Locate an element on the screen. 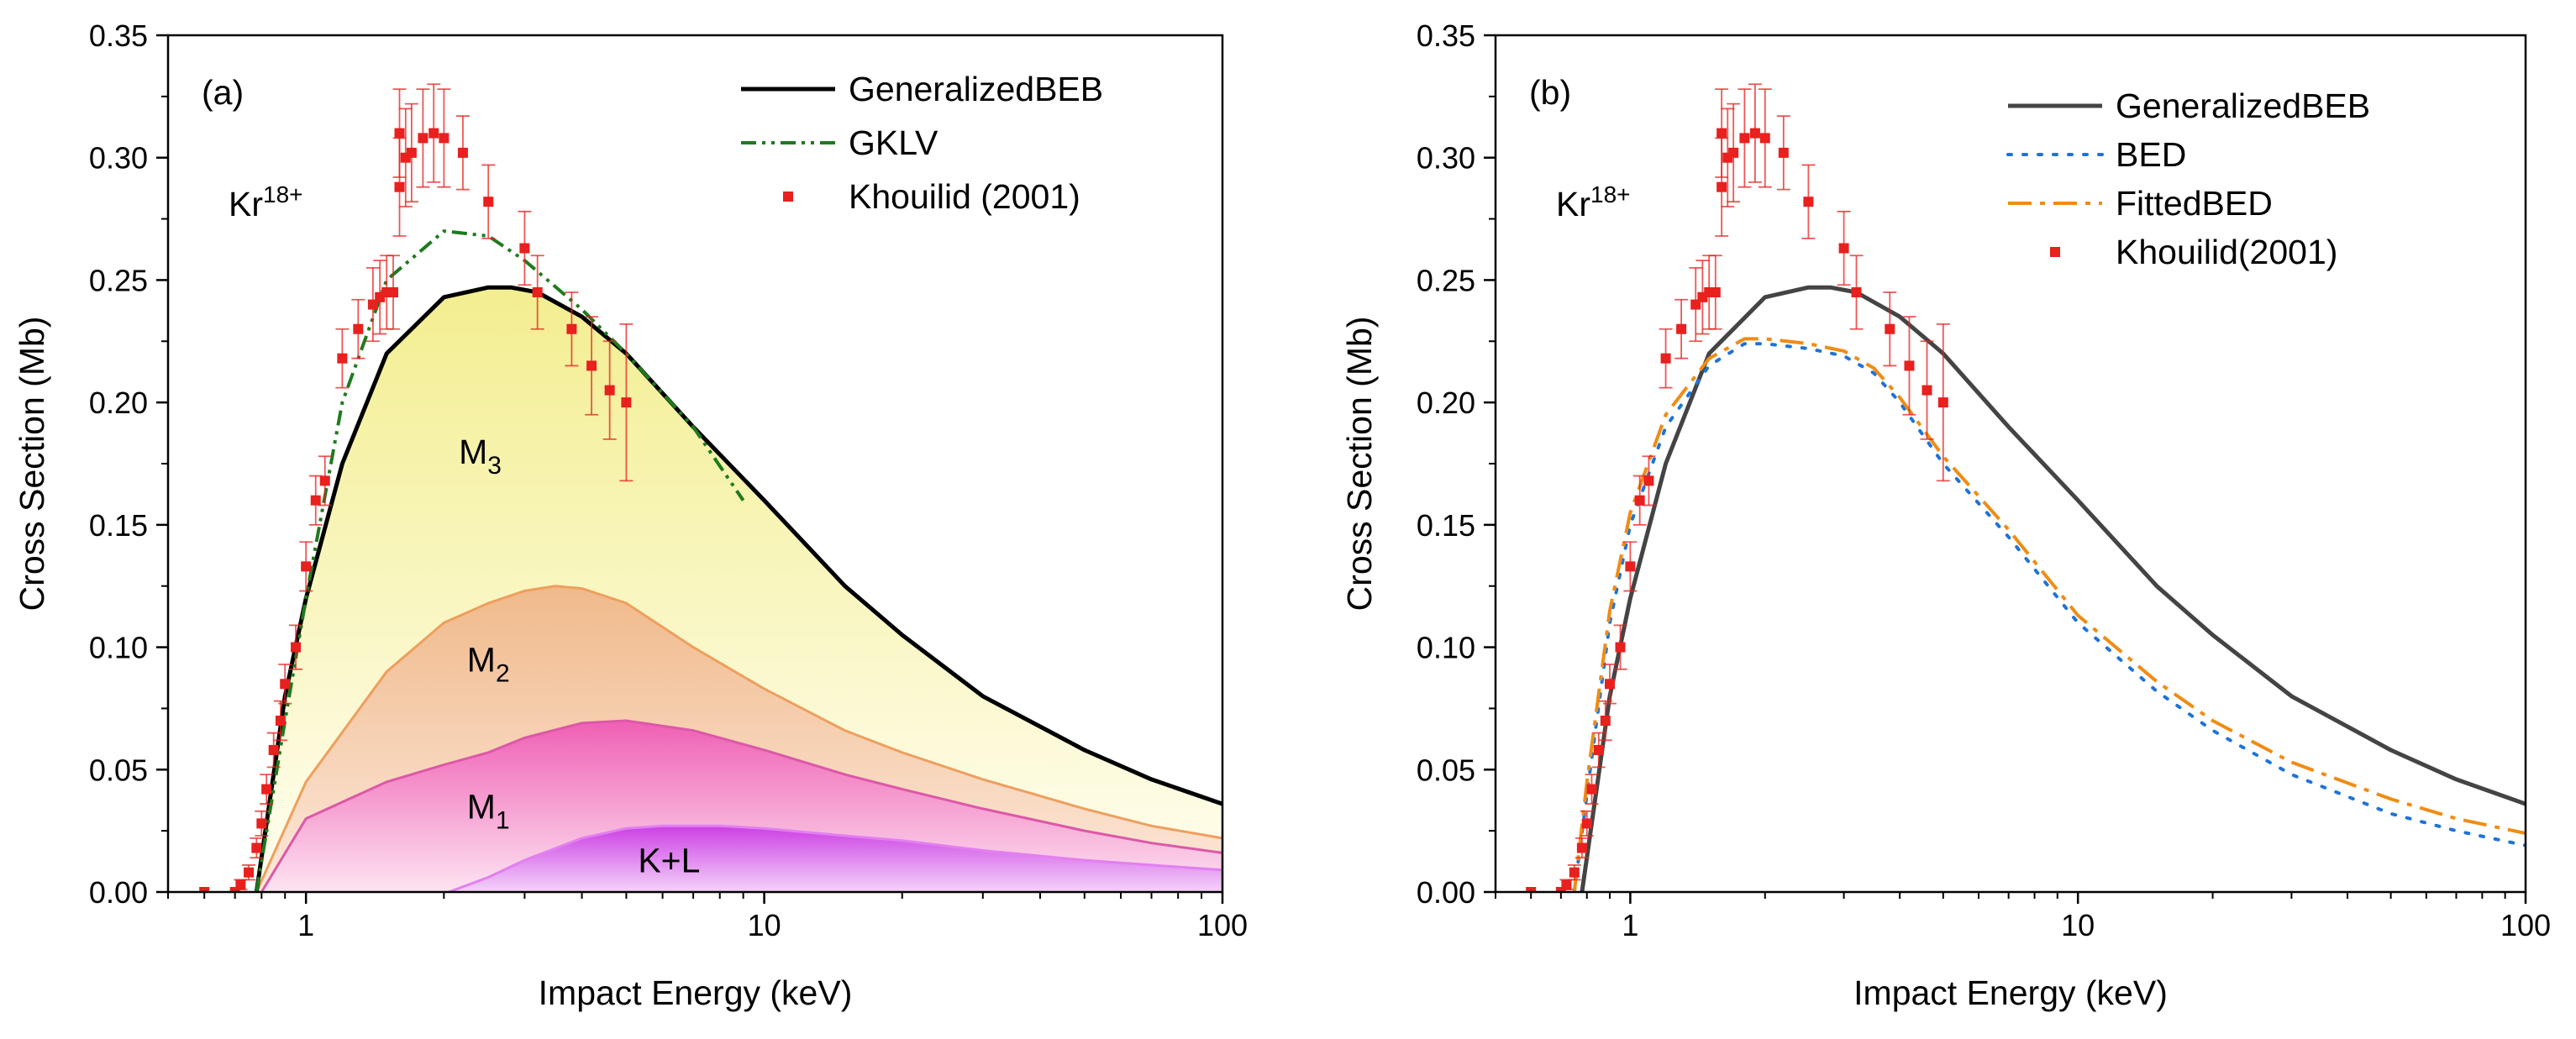 This screenshot has width=2576, height=1039. legend-marker-khouilid-2001 is located at coordinates (2055, 252).